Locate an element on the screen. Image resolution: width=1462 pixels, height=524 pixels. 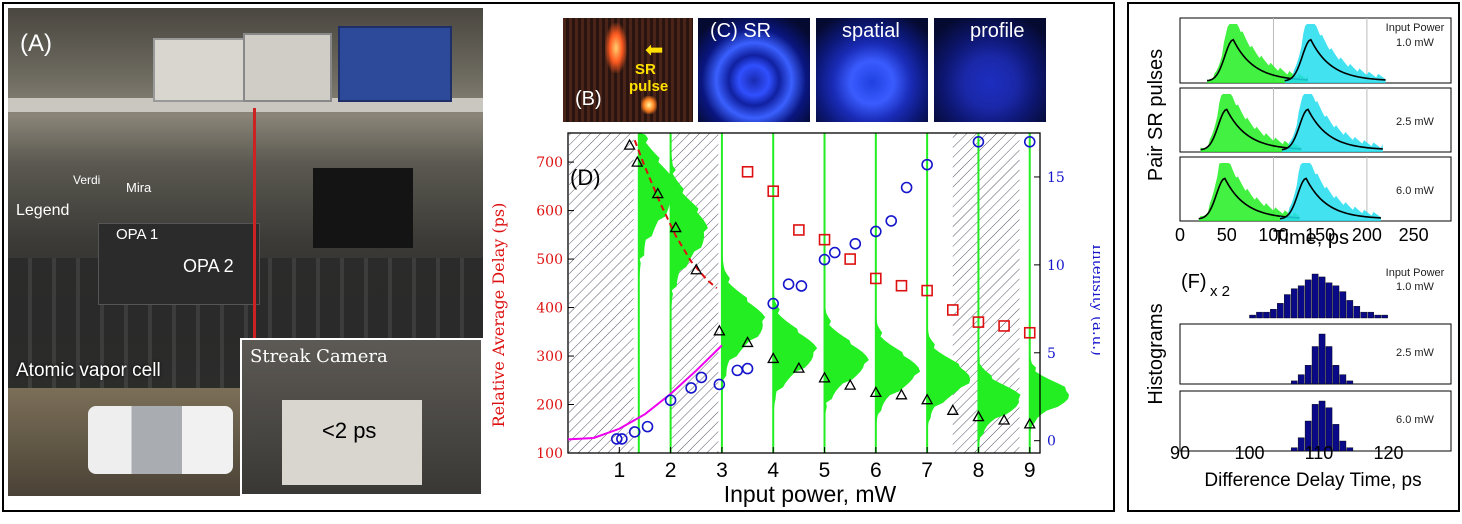
intensity-fit-curve is located at coordinates (645, 392).